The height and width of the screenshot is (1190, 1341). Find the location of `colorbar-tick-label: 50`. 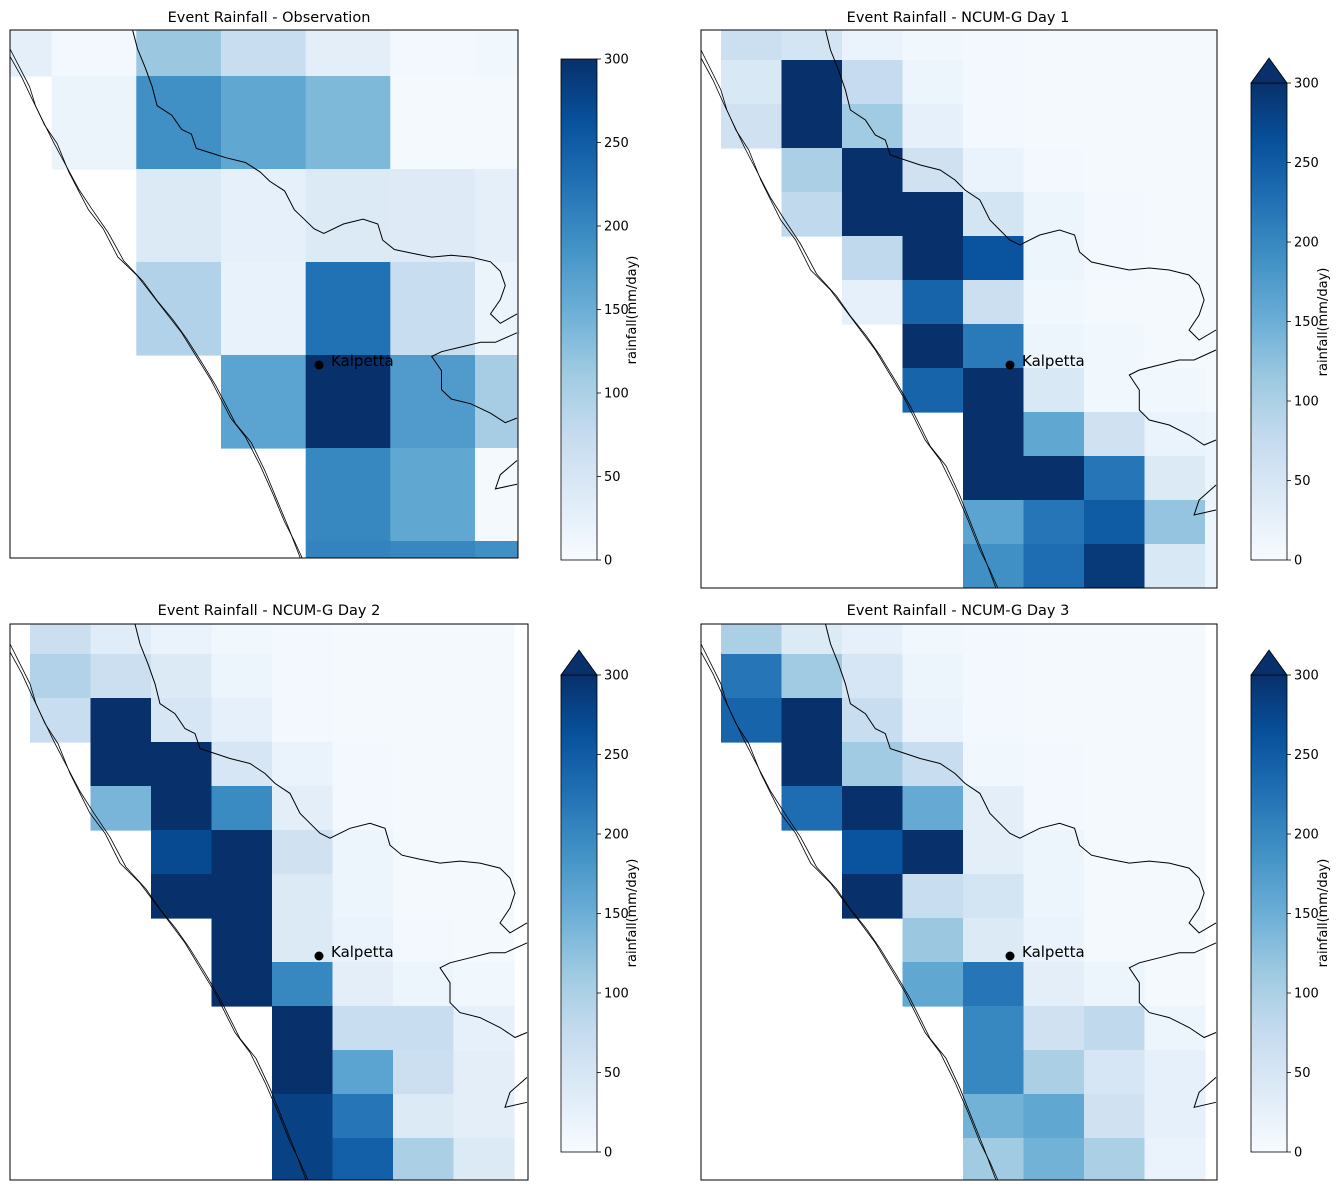

colorbar-tick-label: 50 is located at coordinates (612, 1073).